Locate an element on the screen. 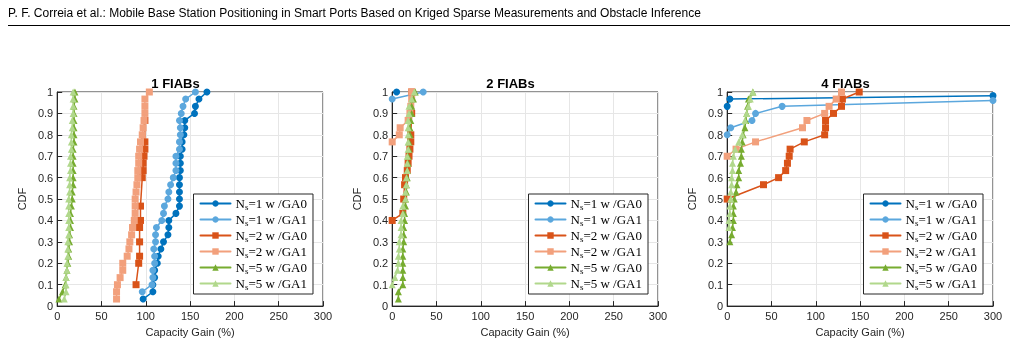 The width and height of the screenshot is (1018, 364). text: P. F. Correia et al.: Mobile Base Station Positioning in Smart Ports Based on Kriged Sparse Measurements and Obstacle Inference is located at coordinates (354, 13).